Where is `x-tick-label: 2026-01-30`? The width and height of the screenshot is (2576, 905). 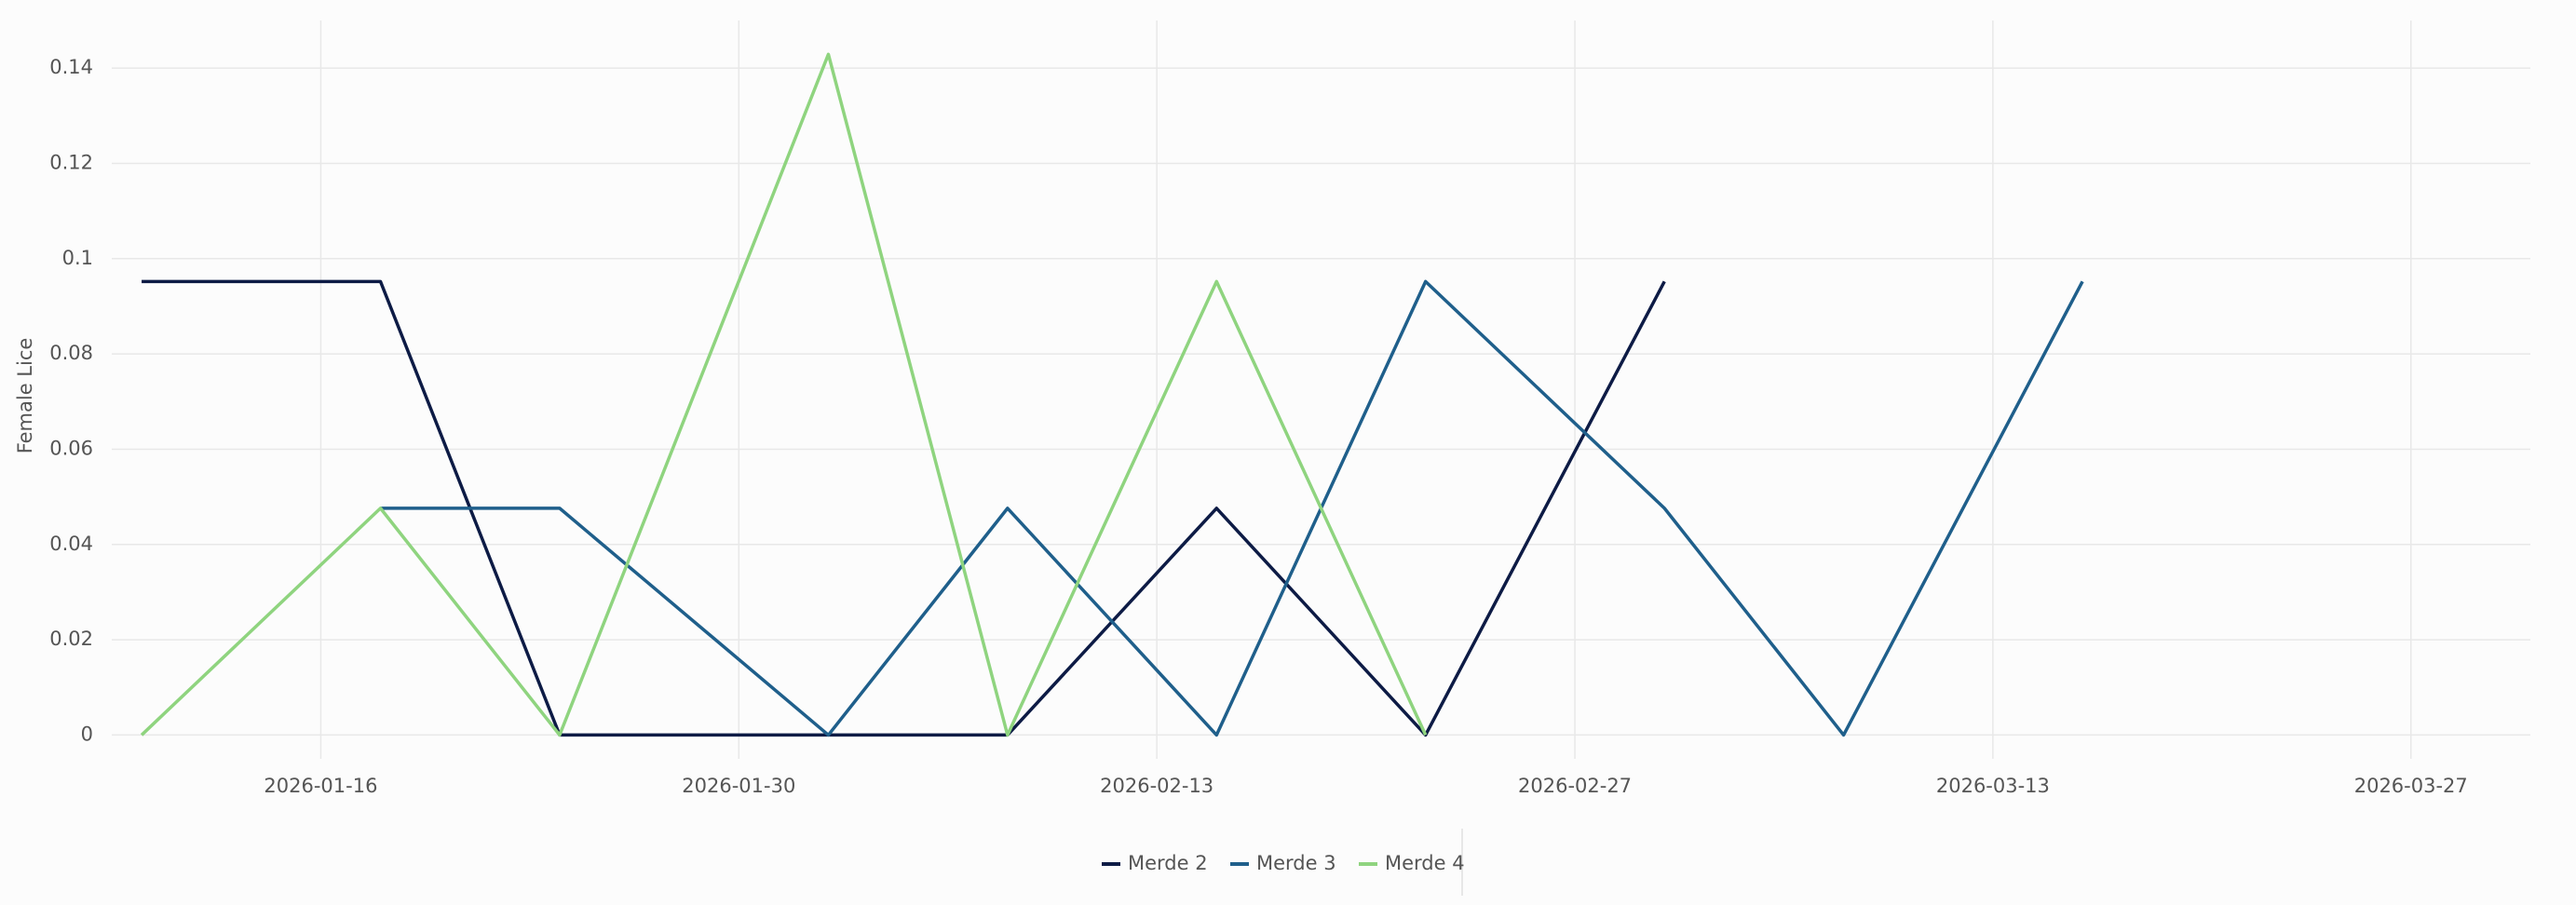
x-tick-label: 2026-01-30 is located at coordinates (738, 786).